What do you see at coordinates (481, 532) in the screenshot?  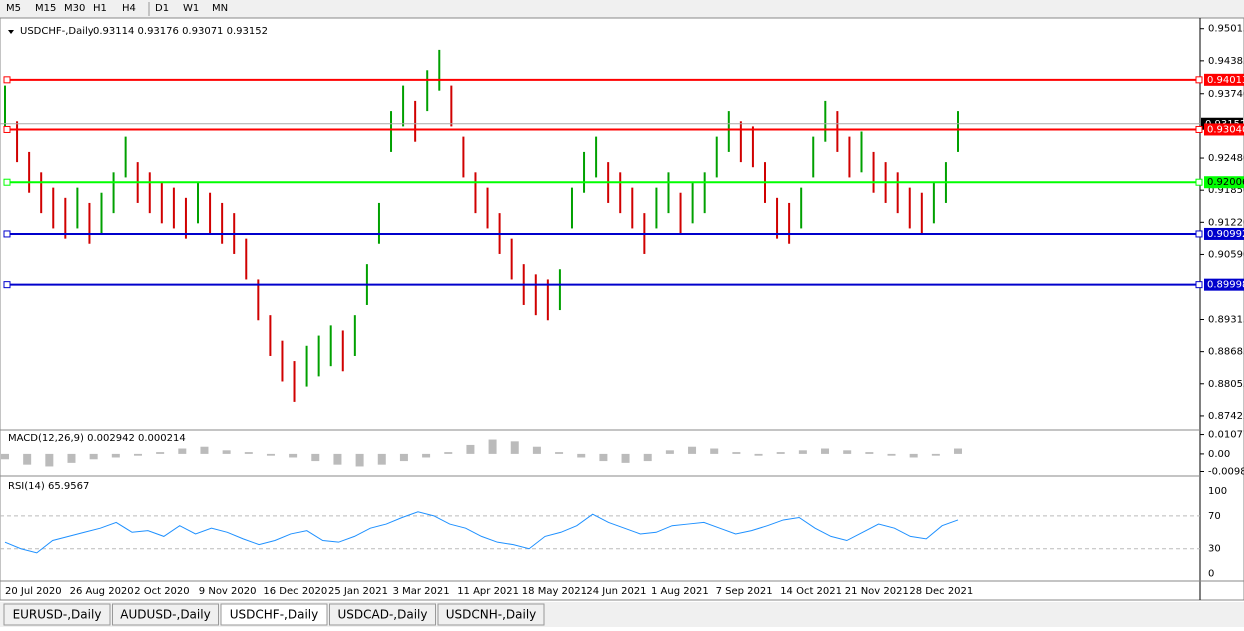 I see `rsi-line` at bounding box center [481, 532].